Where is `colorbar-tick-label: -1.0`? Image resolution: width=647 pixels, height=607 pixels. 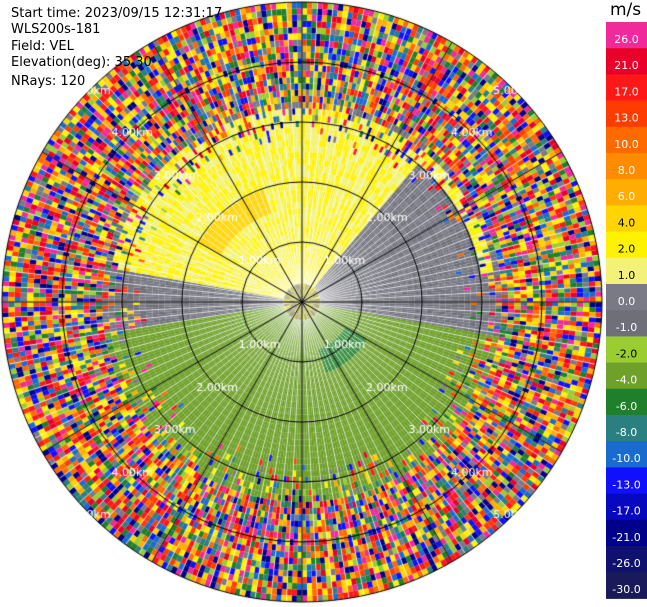 colorbar-tick-label: -1.0 is located at coordinates (626, 327).